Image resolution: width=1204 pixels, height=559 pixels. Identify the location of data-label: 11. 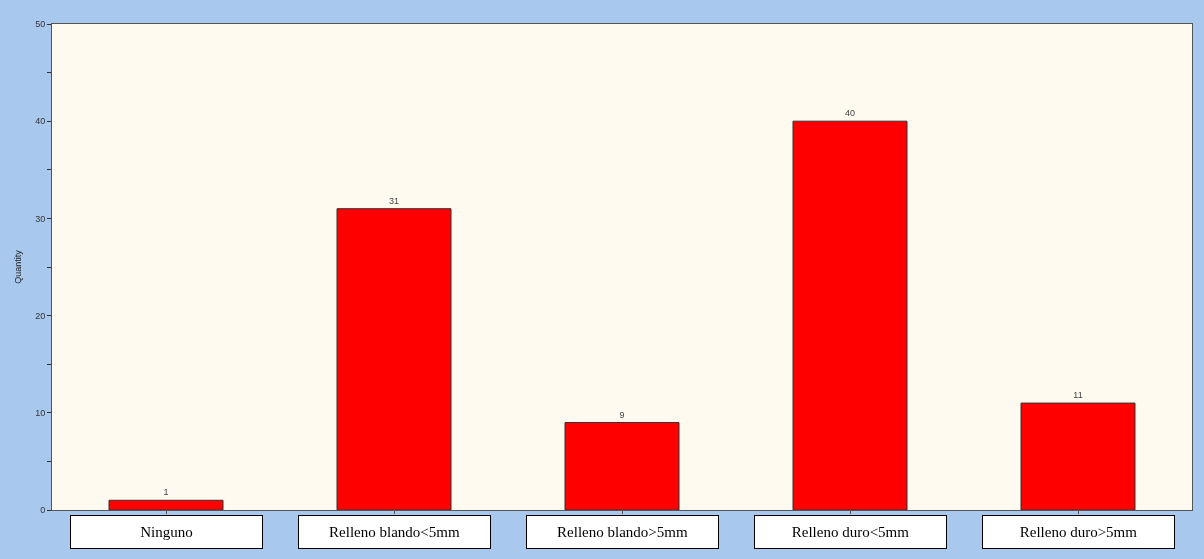
(1078, 395).